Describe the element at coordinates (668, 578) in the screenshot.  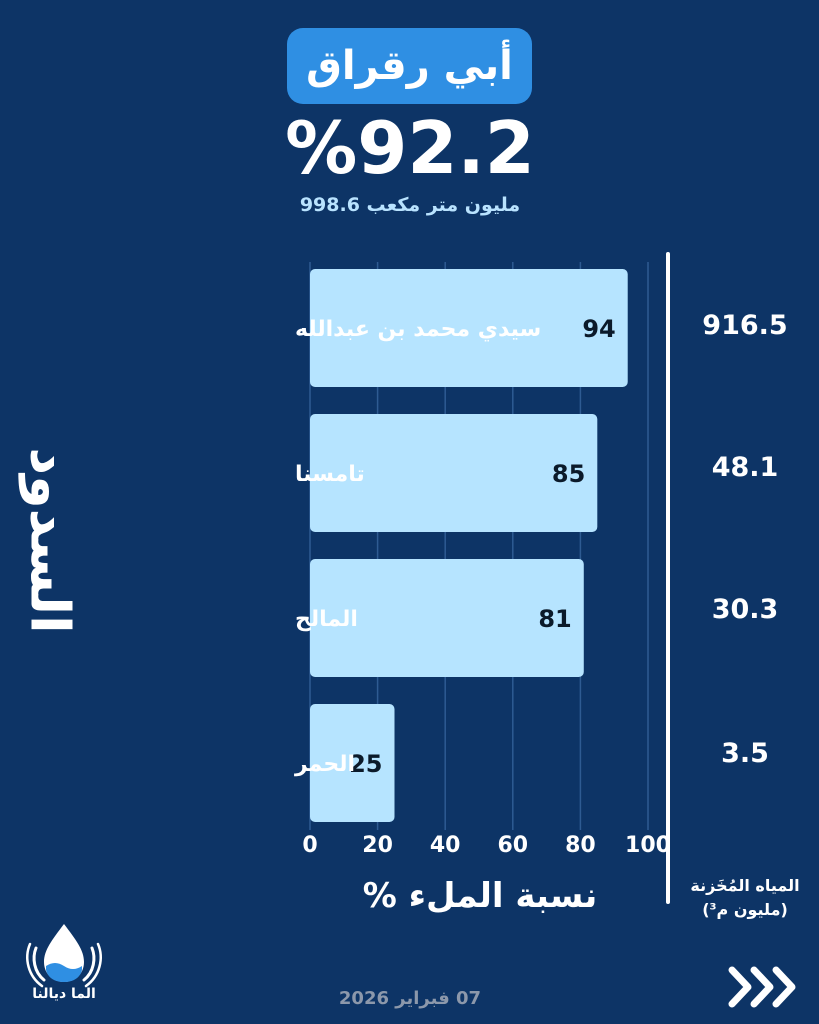
I see `column-divider` at that location.